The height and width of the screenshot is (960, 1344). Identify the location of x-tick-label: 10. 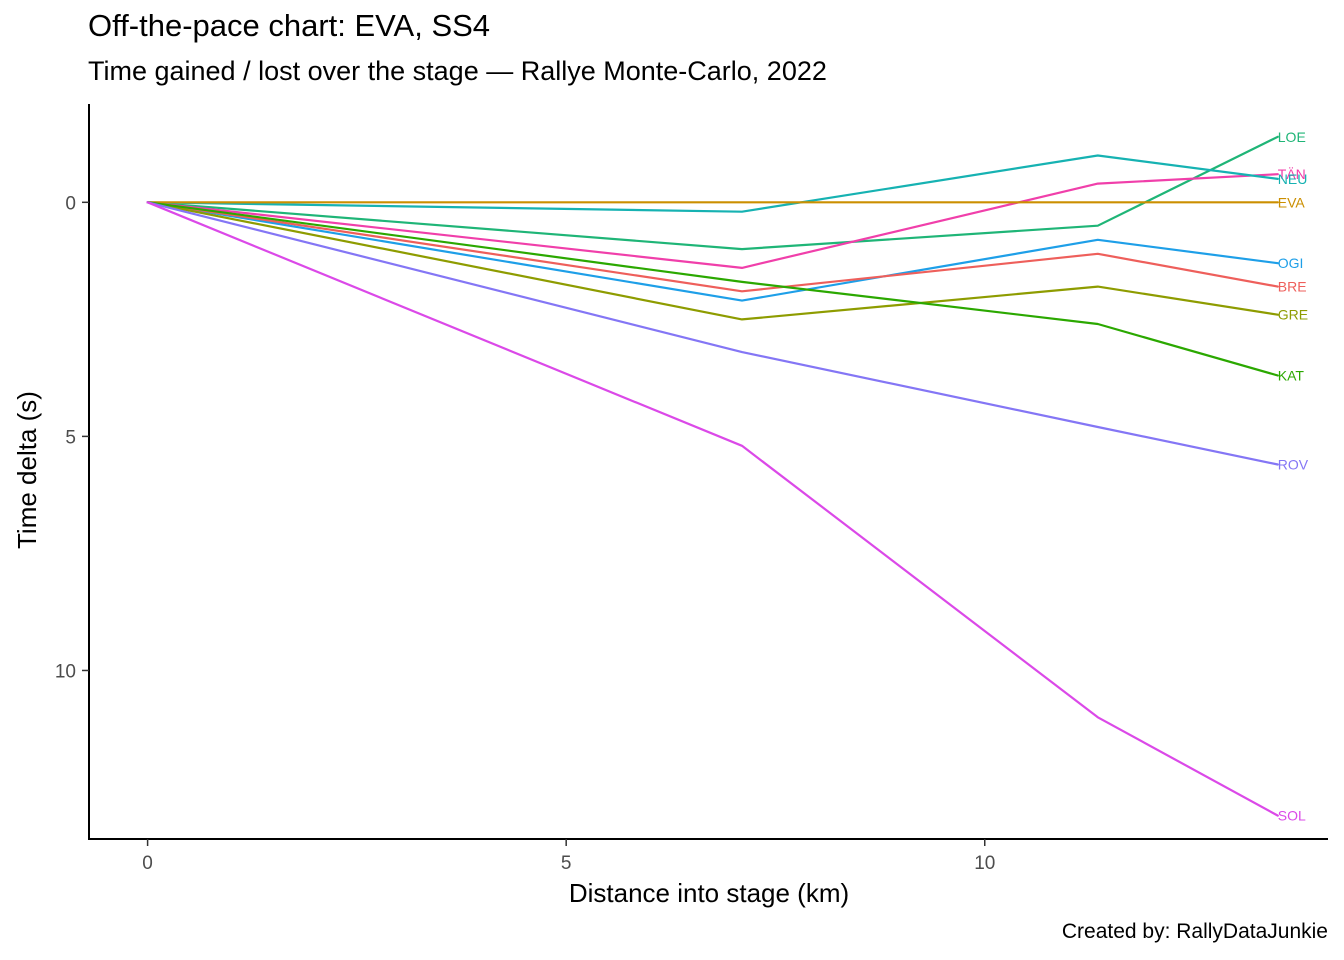
(984, 863).